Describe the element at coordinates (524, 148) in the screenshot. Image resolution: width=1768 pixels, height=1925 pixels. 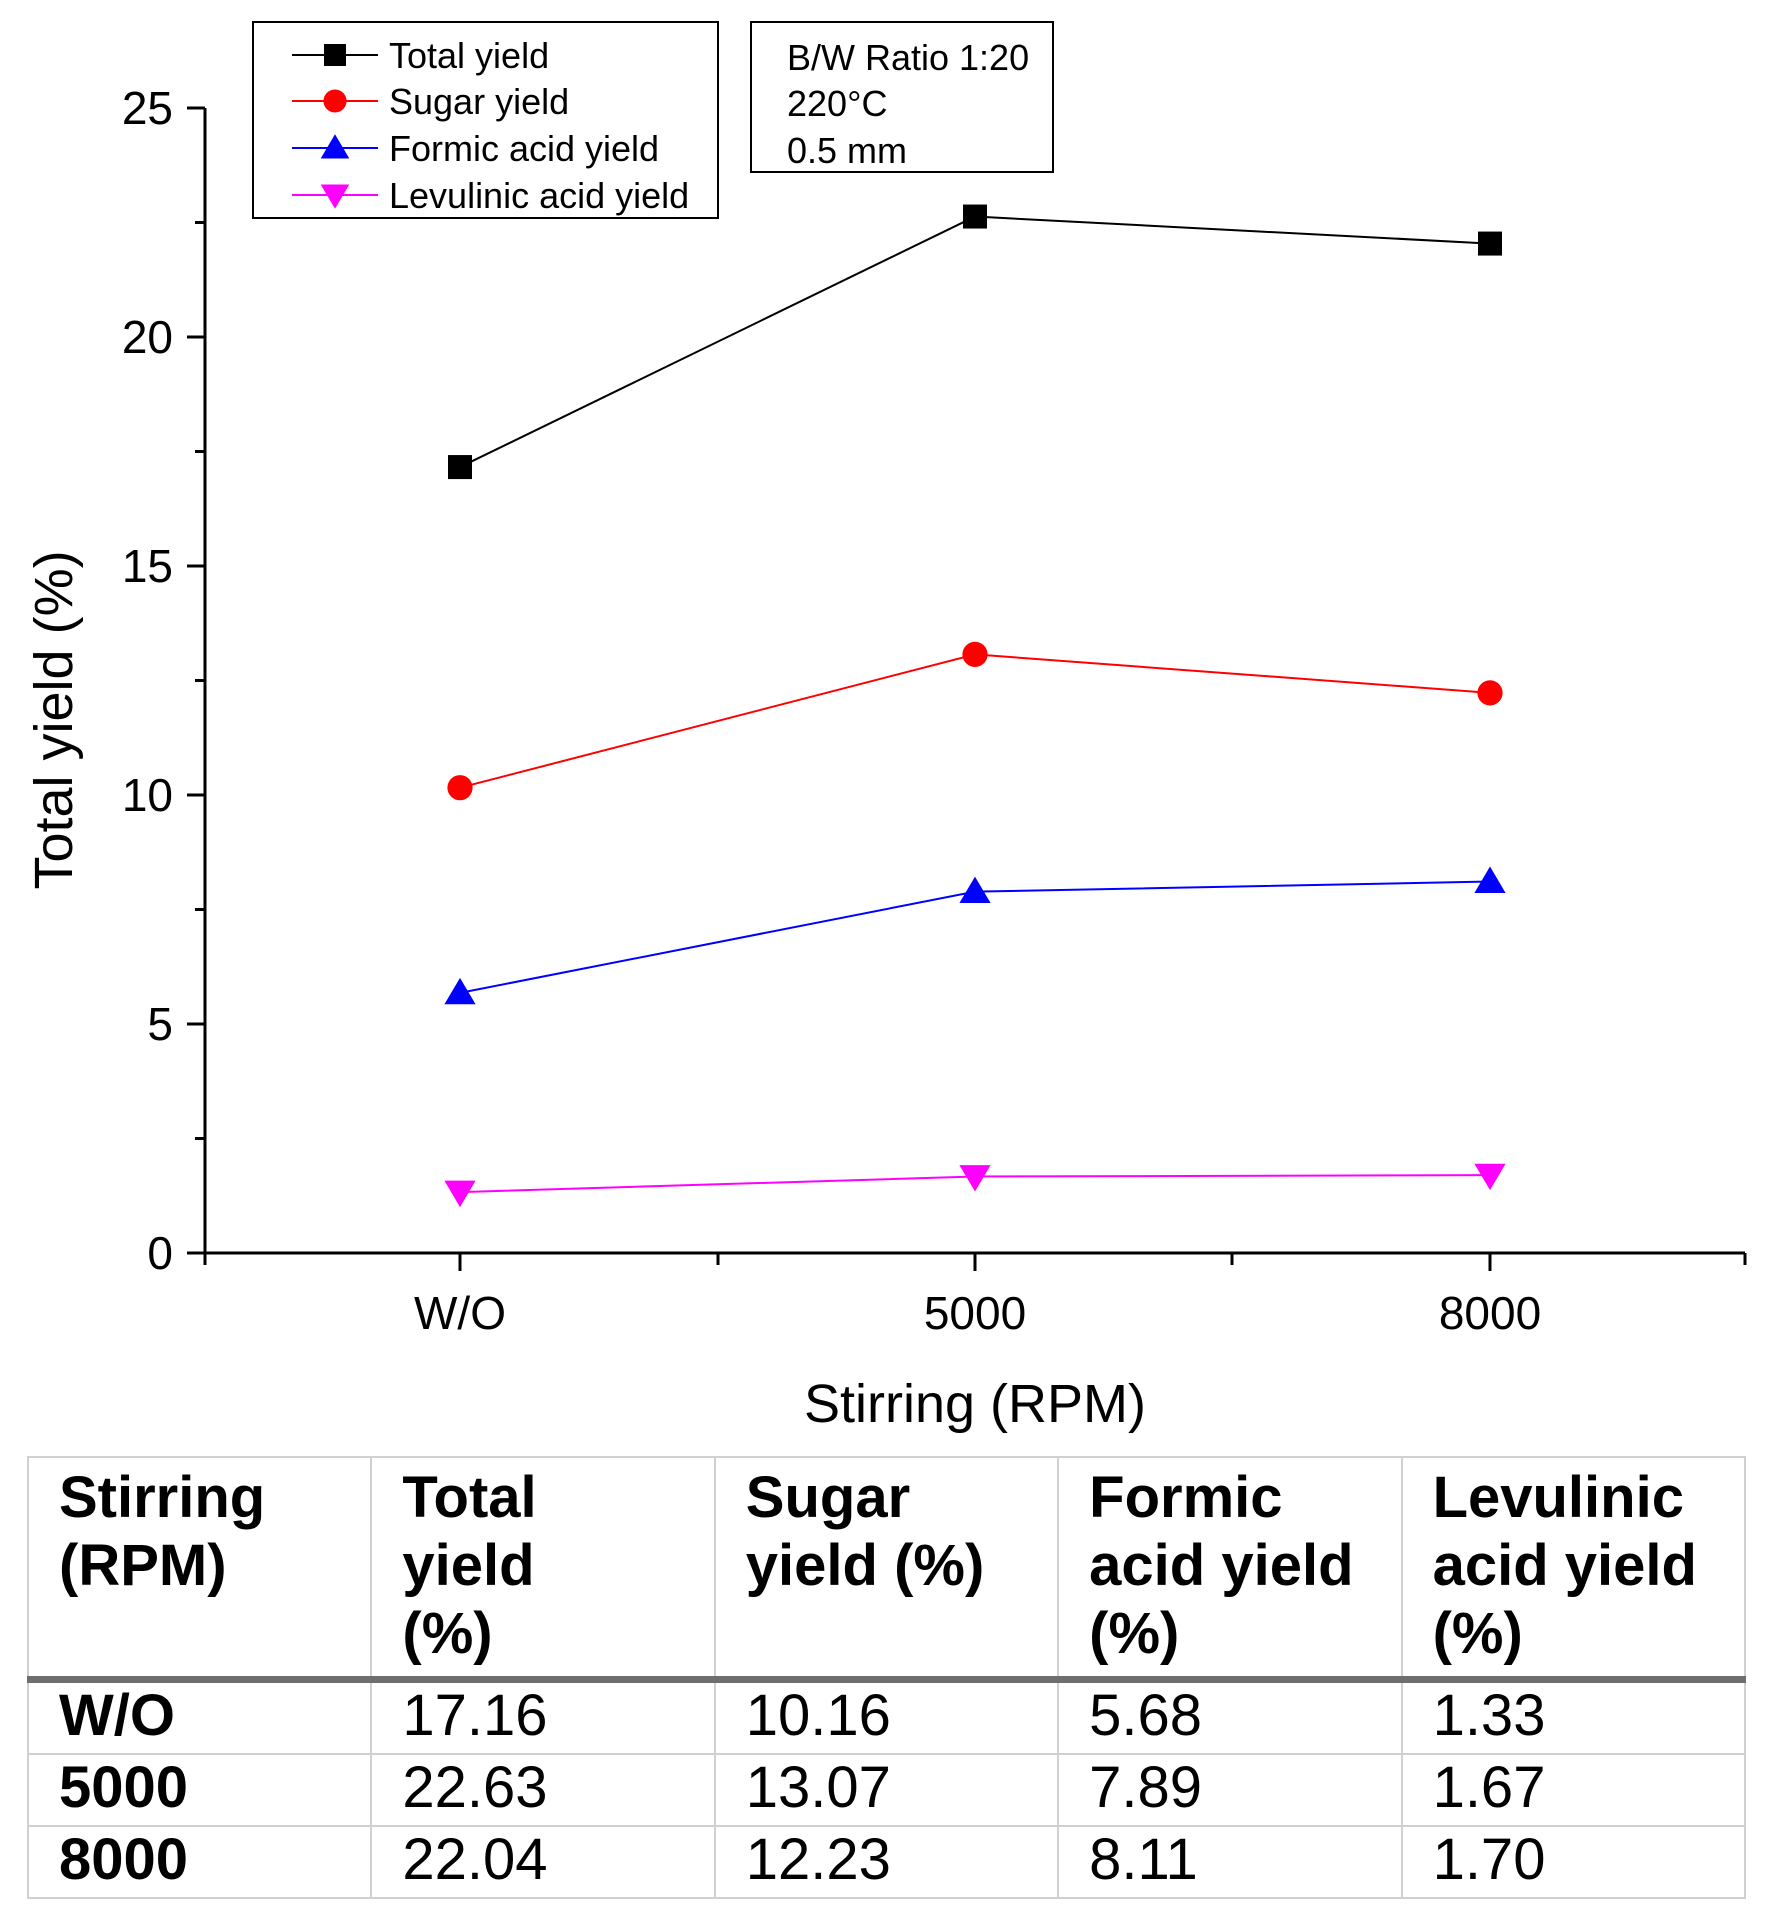
I see `legend-label: Formic acid yield` at that location.